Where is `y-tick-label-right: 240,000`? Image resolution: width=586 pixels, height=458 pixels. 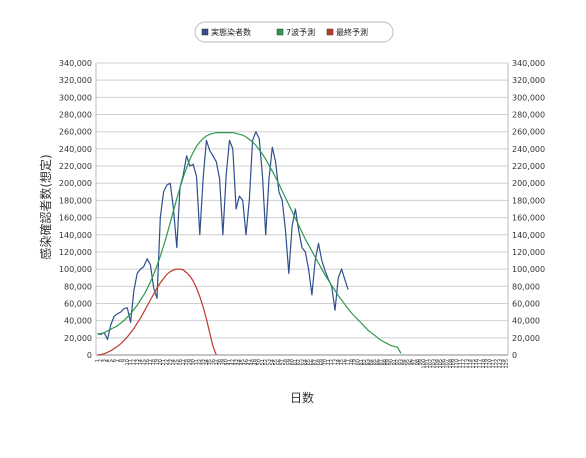 y-tick-label-right: 240,000 is located at coordinates (528, 149).